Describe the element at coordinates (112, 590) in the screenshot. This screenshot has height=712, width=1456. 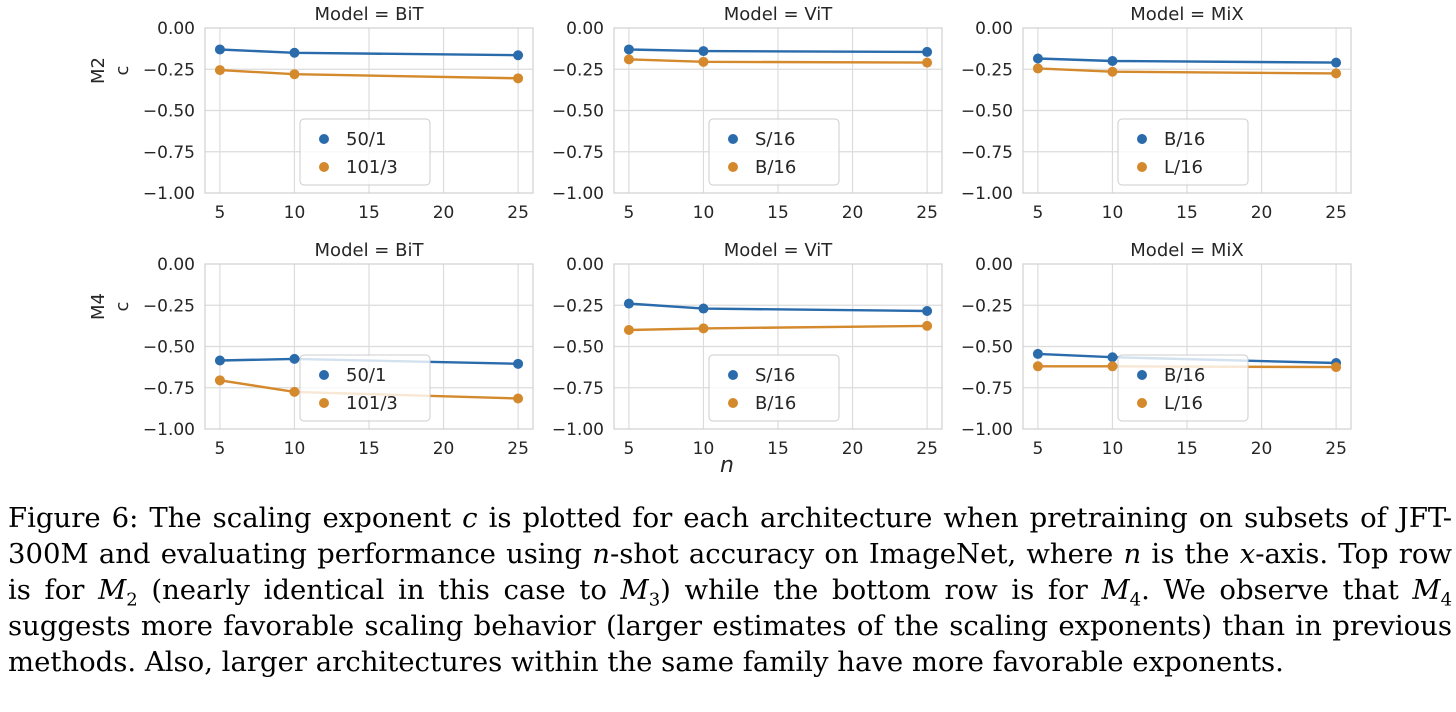
I see `math-M2: M` at that location.